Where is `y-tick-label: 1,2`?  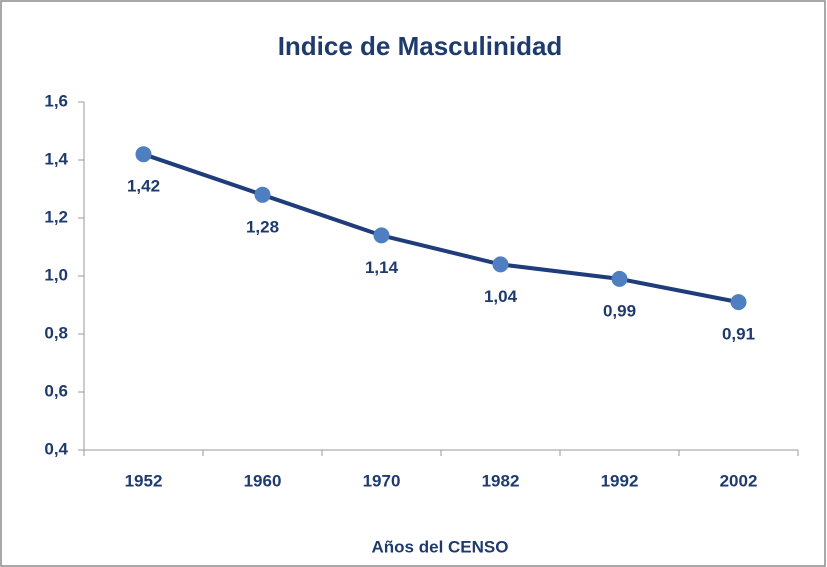 y-tick-label: 1,2 is located at coordinates (56, 216).